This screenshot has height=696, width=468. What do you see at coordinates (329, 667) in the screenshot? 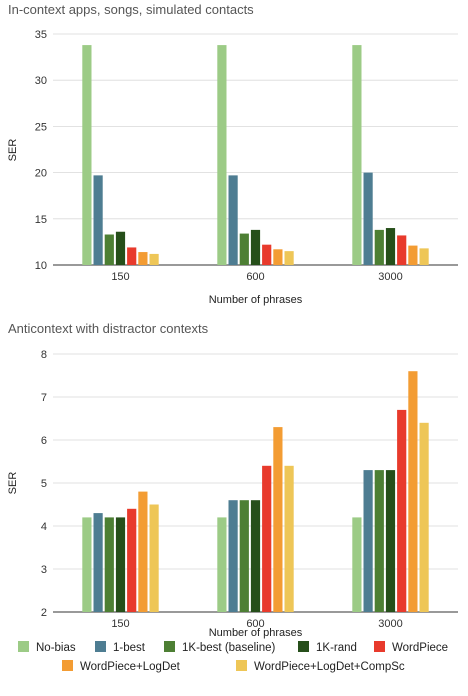
I see `legend-label: WordPiece+LogDet+CompSc` at bounding box center [329, 667].